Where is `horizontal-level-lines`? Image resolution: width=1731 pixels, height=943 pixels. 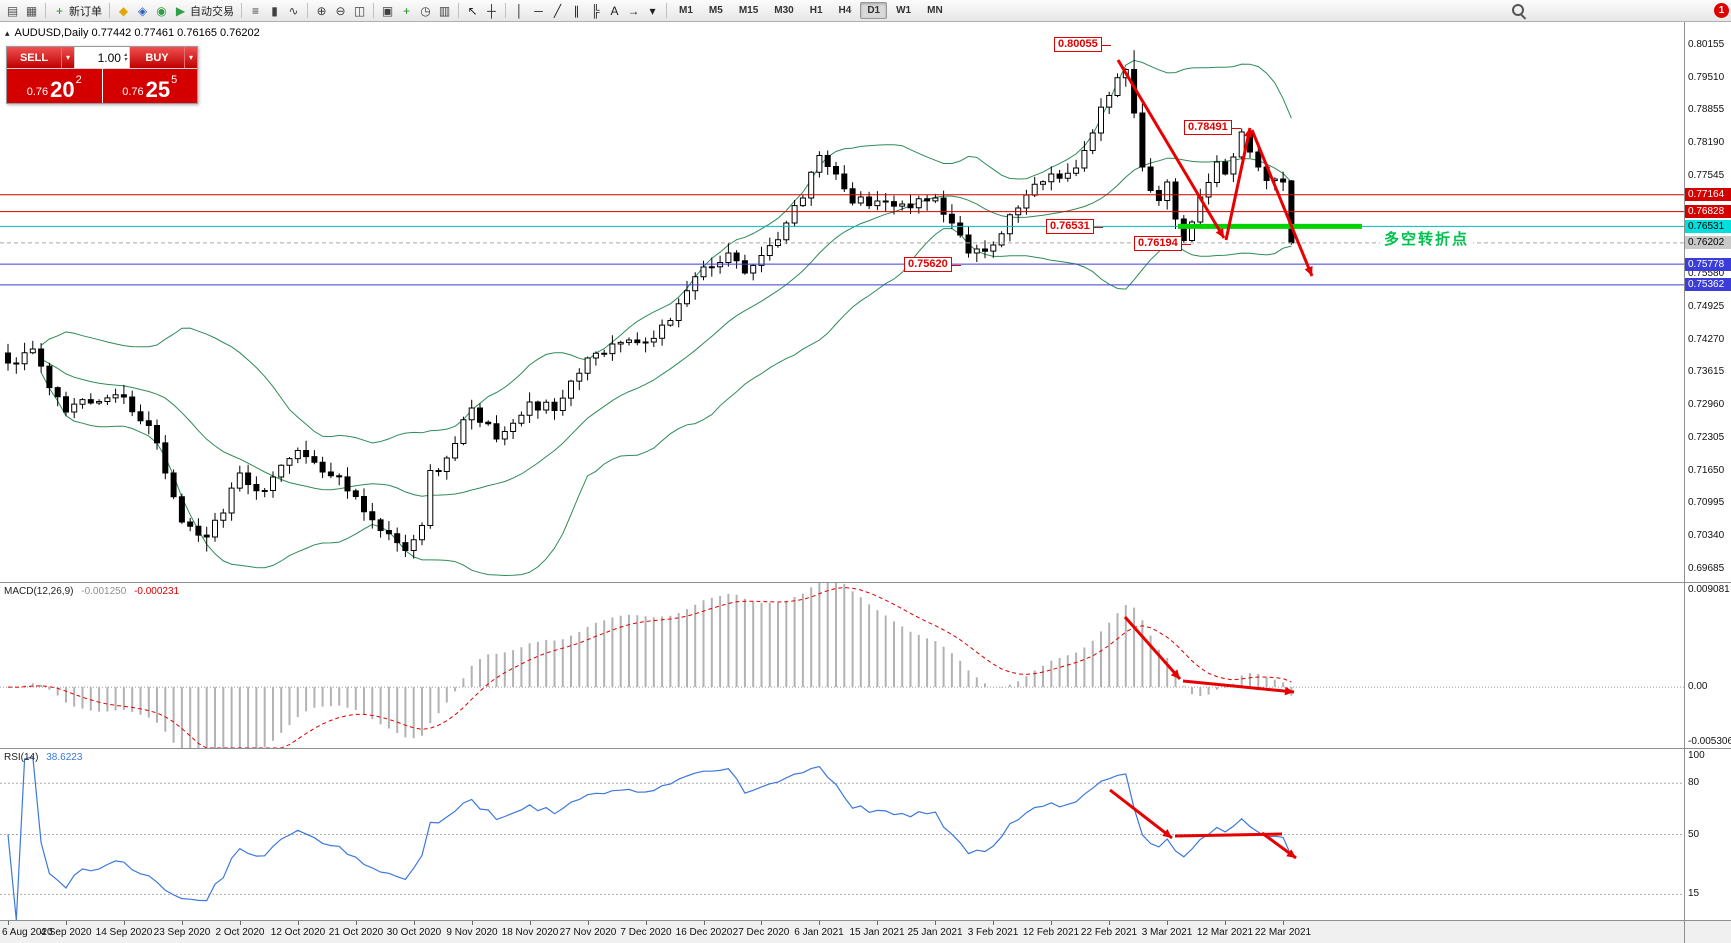 horizontal-level-lines is located at coordinates (842, 240).